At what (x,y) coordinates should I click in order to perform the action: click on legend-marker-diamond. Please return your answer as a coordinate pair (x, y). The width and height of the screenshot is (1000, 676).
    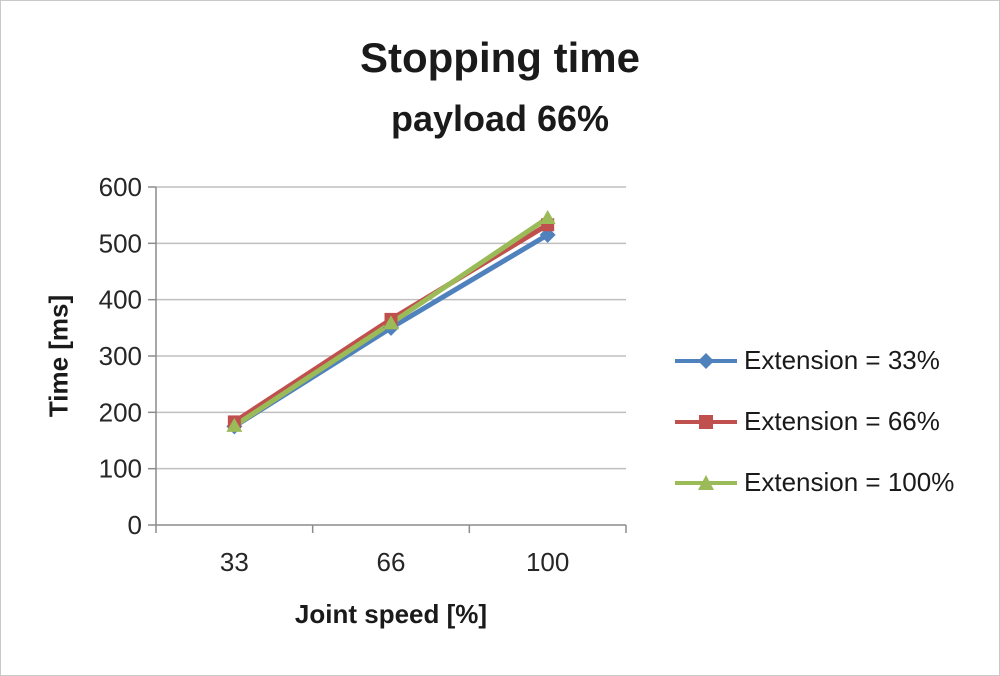
    Looking at the image, I should click on (706, 360).